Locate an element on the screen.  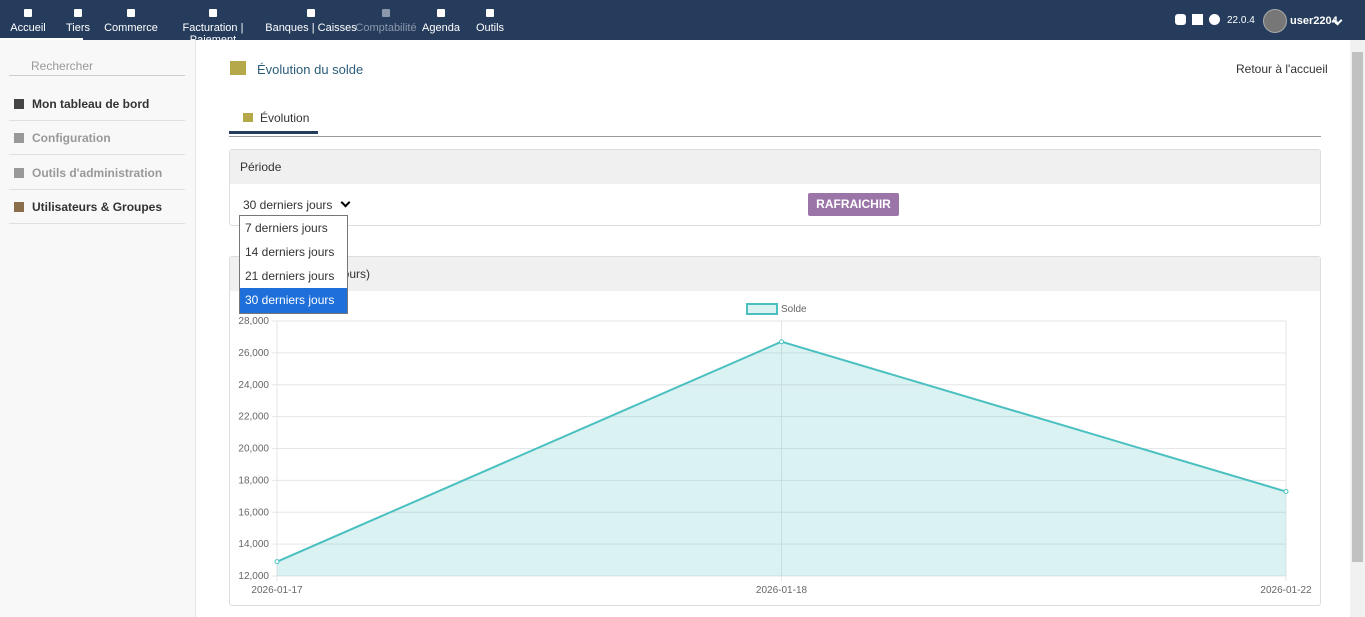
nav-label: Outils is located at coordinates (490, 28).